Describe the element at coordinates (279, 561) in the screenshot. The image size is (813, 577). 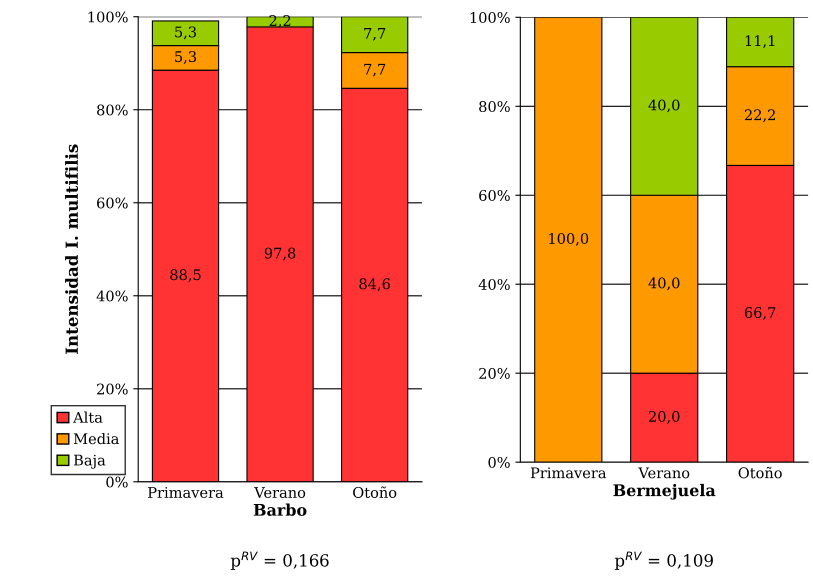
I see `text: p$^{RV}$ = 0,166` at that location.